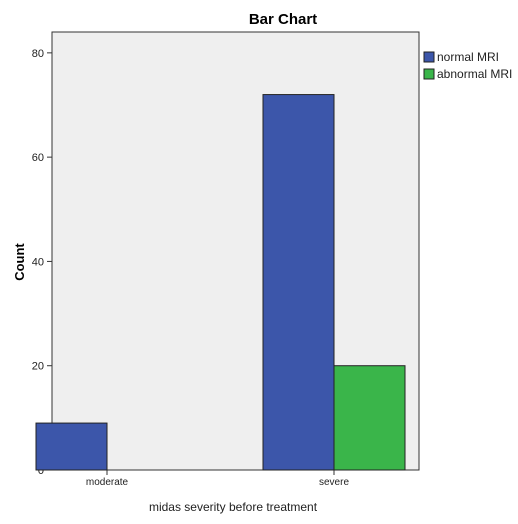  I want to click on x-axis-label: midas severity before treatment, so click(233, 507).